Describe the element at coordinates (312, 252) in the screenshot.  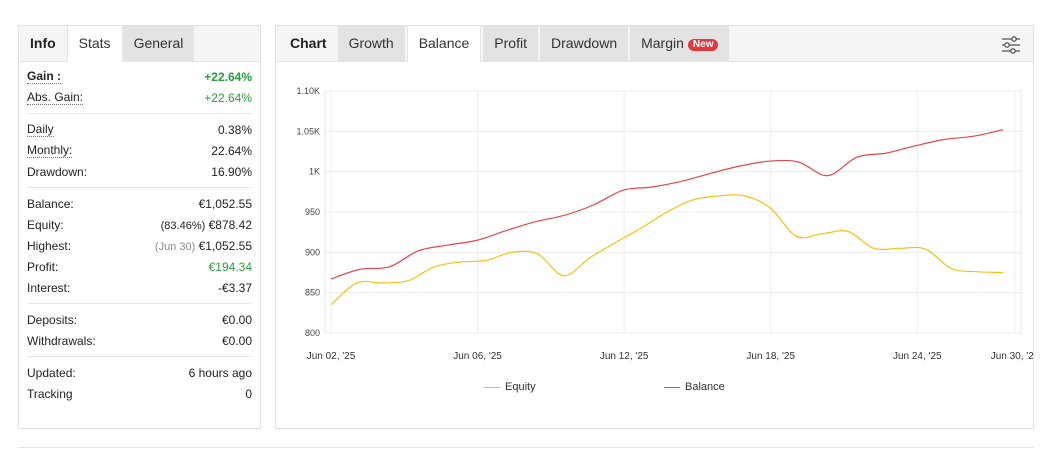
I see `y-tick-label: 900` at that location.